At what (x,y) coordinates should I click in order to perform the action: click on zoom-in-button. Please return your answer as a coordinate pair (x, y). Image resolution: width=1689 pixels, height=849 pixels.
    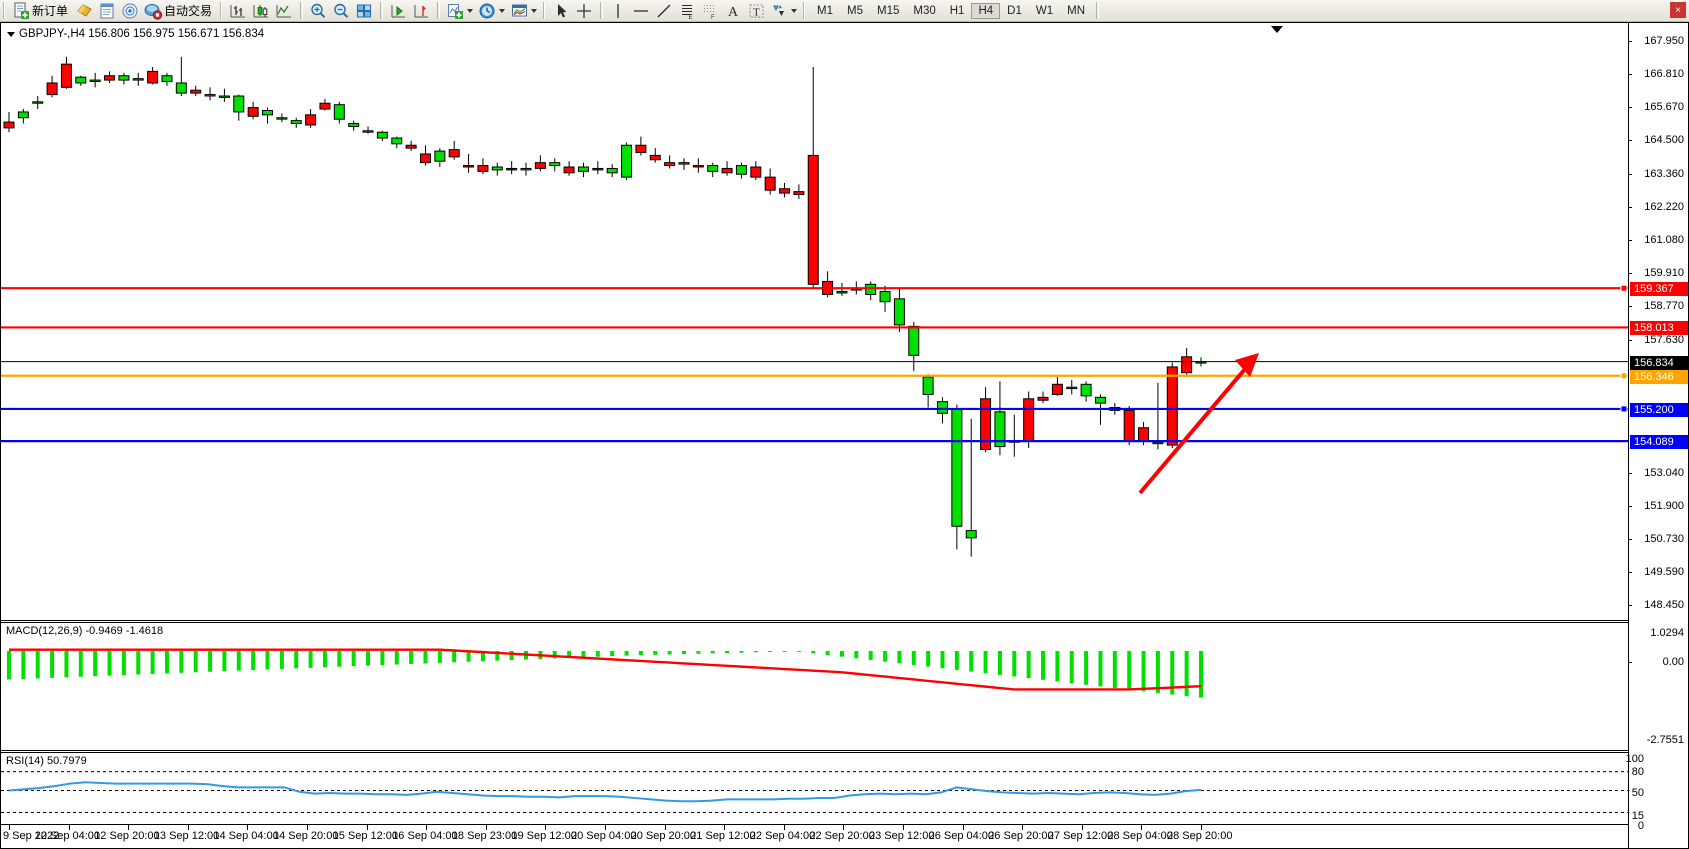
    Looking at the image, I should click on (318, 11).